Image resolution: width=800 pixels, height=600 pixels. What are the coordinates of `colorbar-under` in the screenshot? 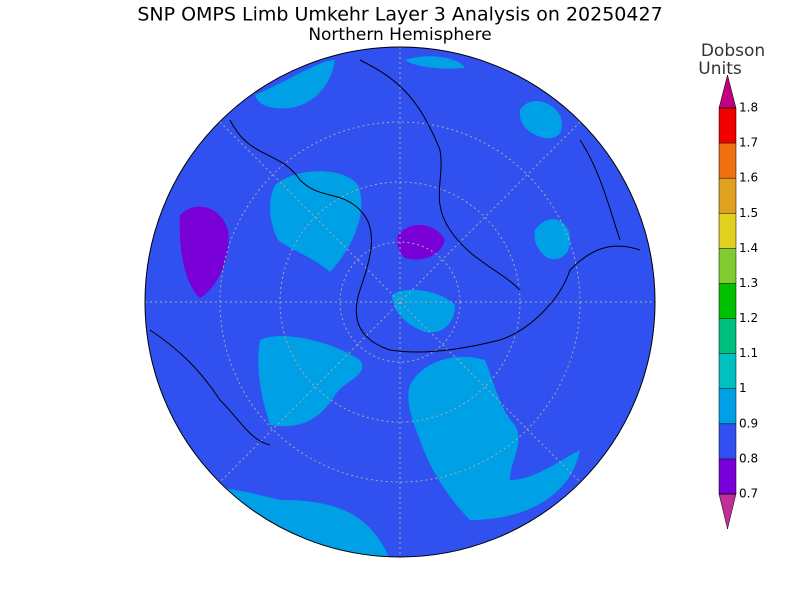 It's located at (727, 511).